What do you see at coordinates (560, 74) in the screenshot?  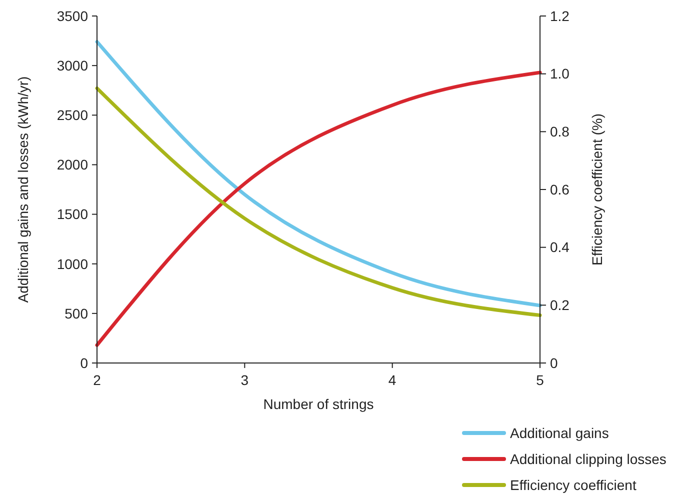 I see `y2-tick-label: 1.0` at bounding box center [560, 74].